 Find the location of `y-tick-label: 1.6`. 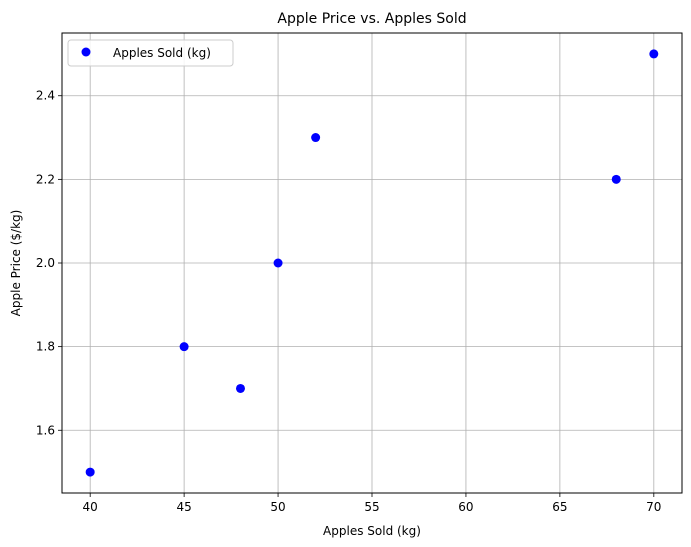

y-tick-label: 1.6 is located at coordinates (45, 430).